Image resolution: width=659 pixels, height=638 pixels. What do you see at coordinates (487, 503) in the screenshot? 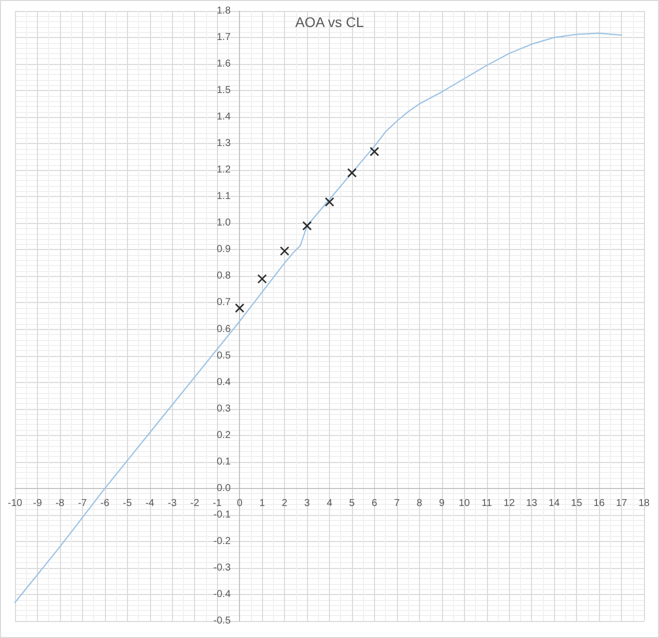
I see `x-tick-label: 11` at bounding box center [487, 503].